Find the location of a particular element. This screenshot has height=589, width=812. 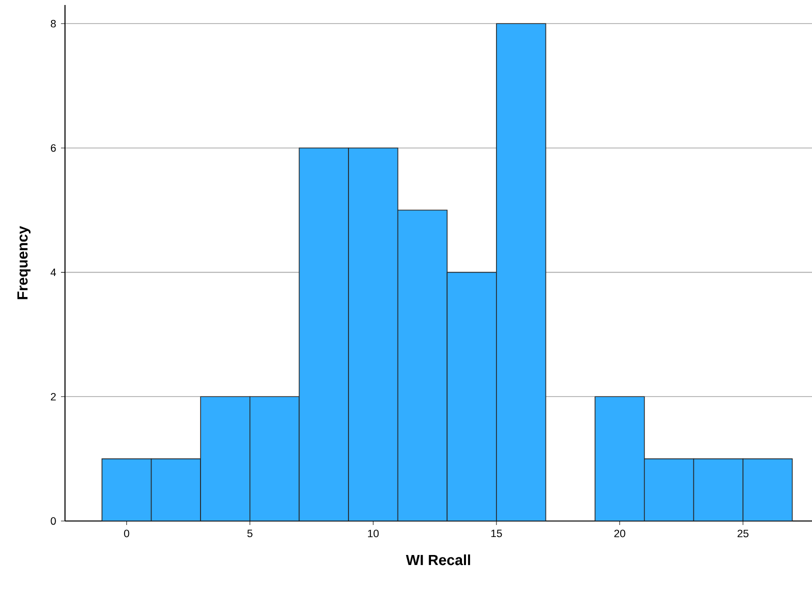

x-axis-title: WI Recall is located at coordinates (438, 560).